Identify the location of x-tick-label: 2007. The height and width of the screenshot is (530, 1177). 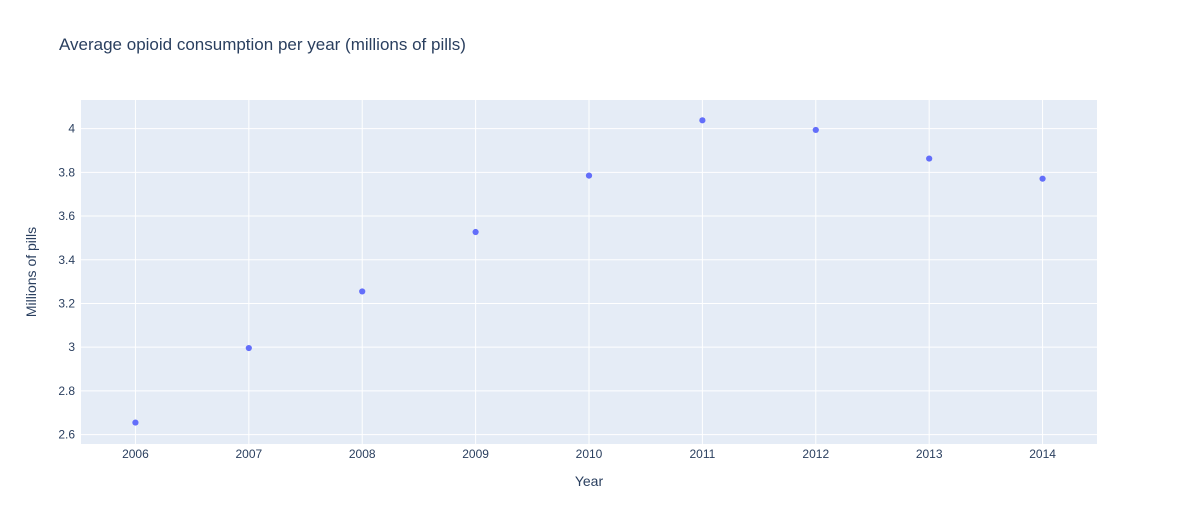
(248, 454).